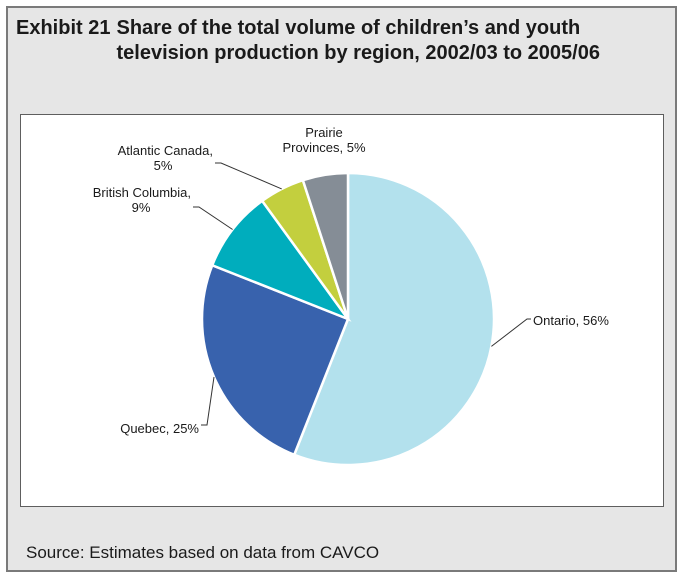 The width and height of the screenshot is (686, 580). I want to click on pie-slice-prairie-provinces, so click(325, 245).